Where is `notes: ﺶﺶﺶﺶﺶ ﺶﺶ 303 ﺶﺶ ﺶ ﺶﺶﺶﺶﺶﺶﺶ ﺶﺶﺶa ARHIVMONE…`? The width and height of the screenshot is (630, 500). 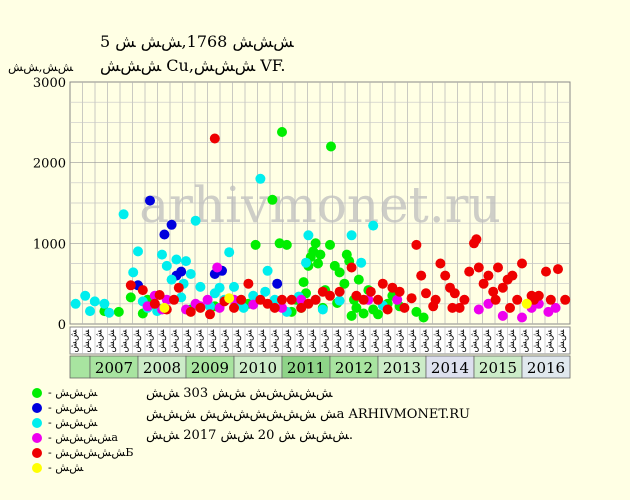 notes: ﺶﺶﺶﺶﺶ ﺶﺶ 303 ﺶﺶ ﺶ ﺶﺶﺶﺶﺶﺶﺶ ﺶﺶﺶa ARHIVMONE… is located at coordinates (308, 414).